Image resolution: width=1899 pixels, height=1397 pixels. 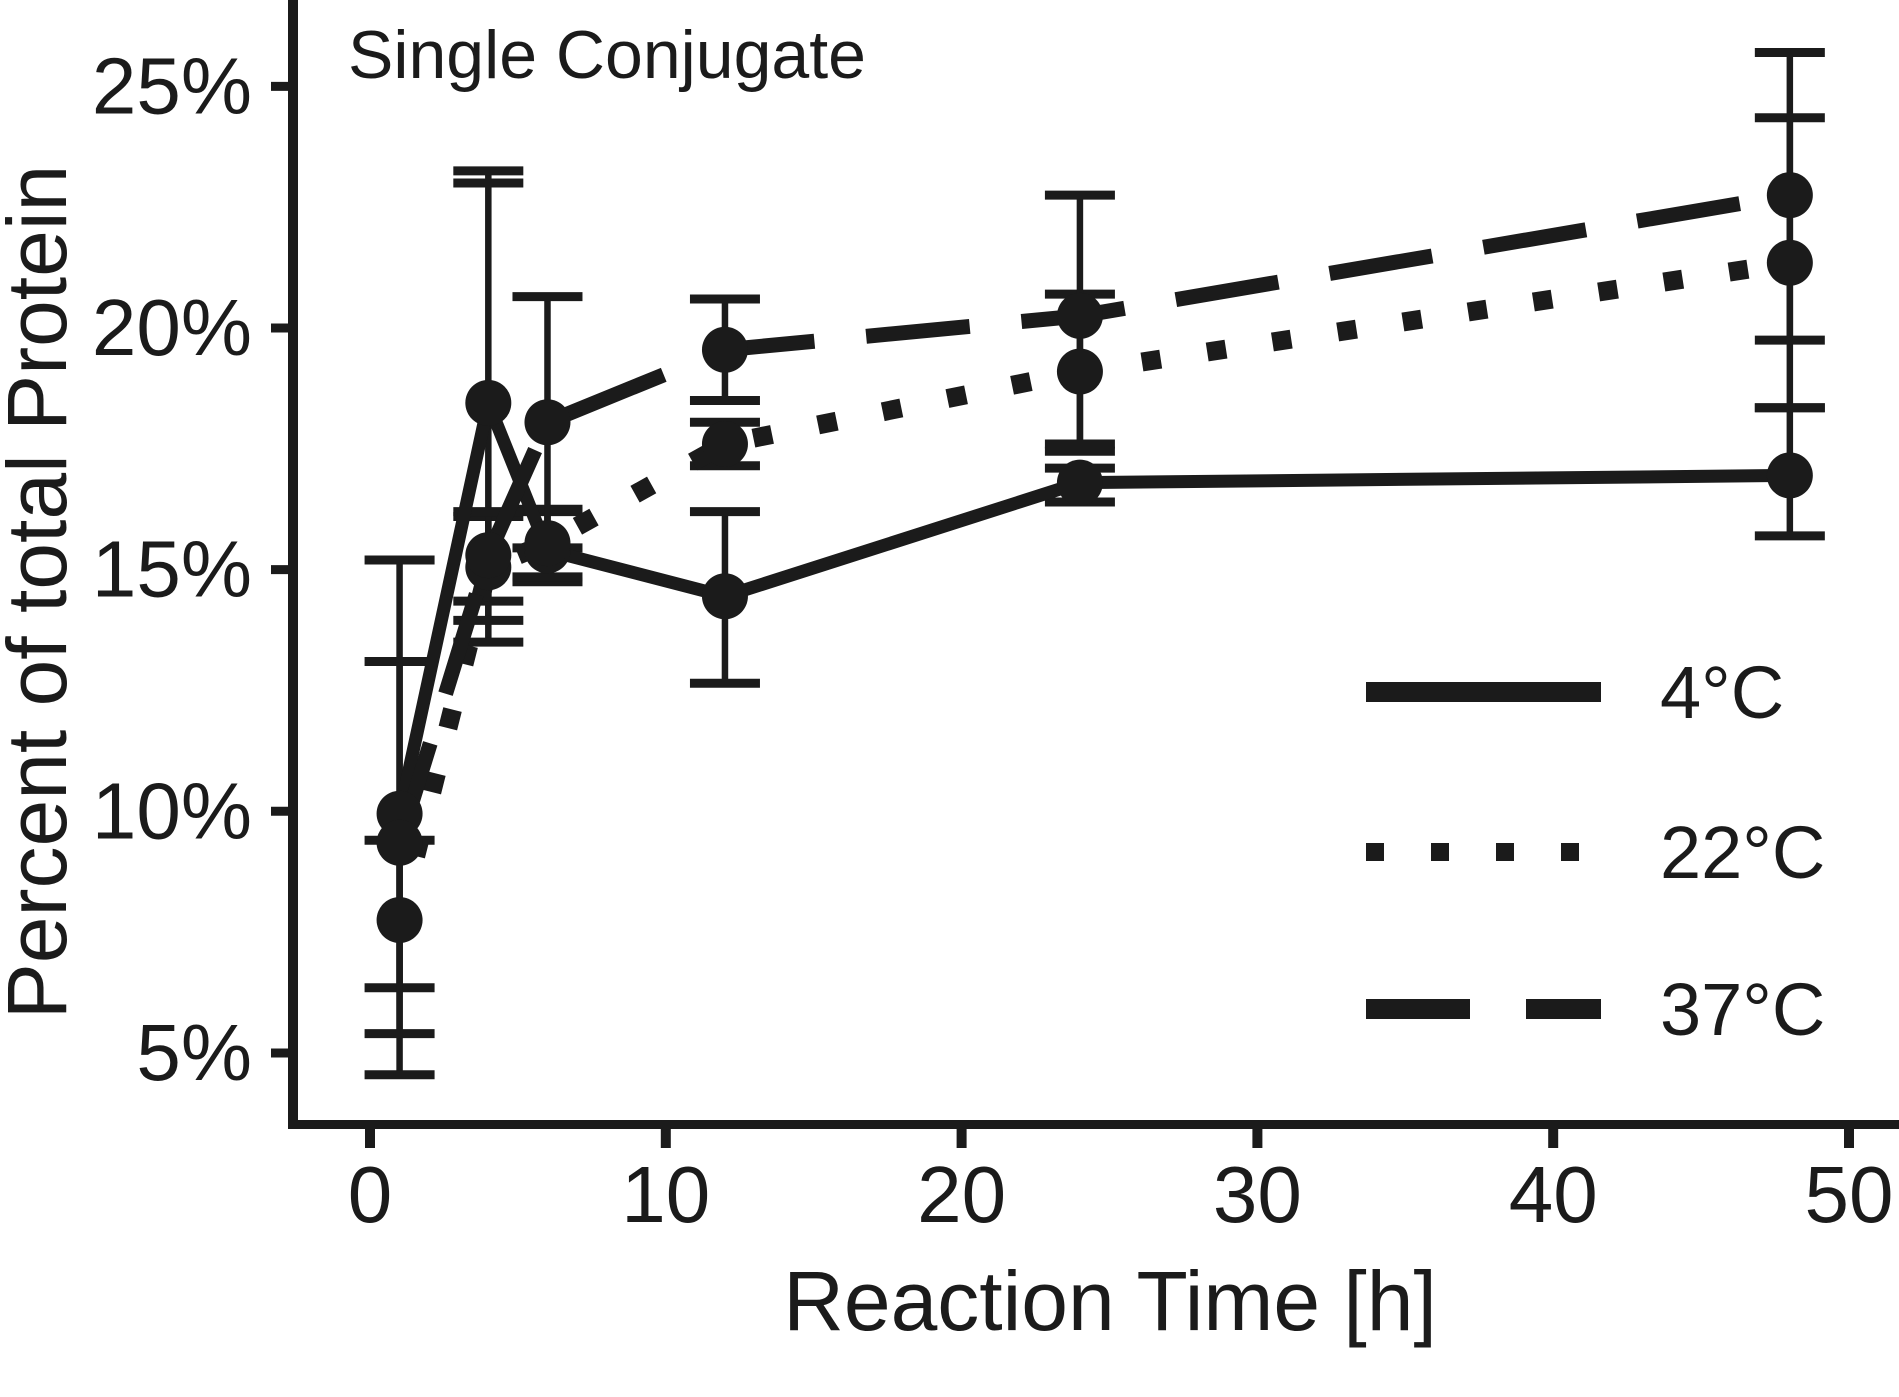 What do you see at coordinates (1849, 1194) in the screenshot?
I see `x-tick-label: 50` at bounding box center [1849, 1194].